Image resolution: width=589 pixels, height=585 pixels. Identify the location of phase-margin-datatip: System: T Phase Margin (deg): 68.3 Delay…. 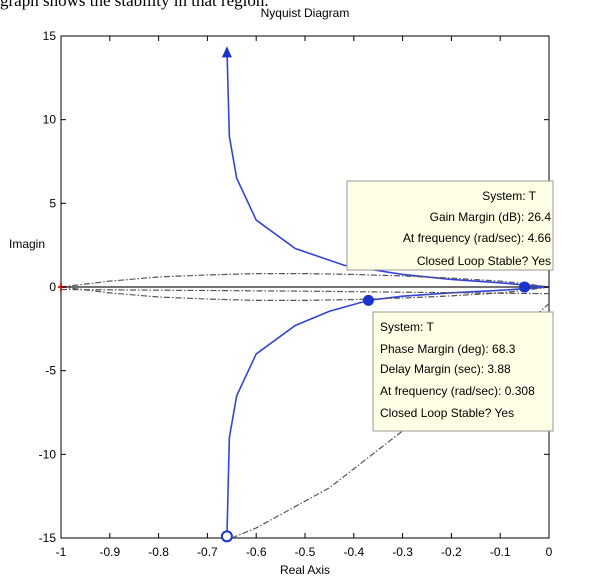
(463, 371).